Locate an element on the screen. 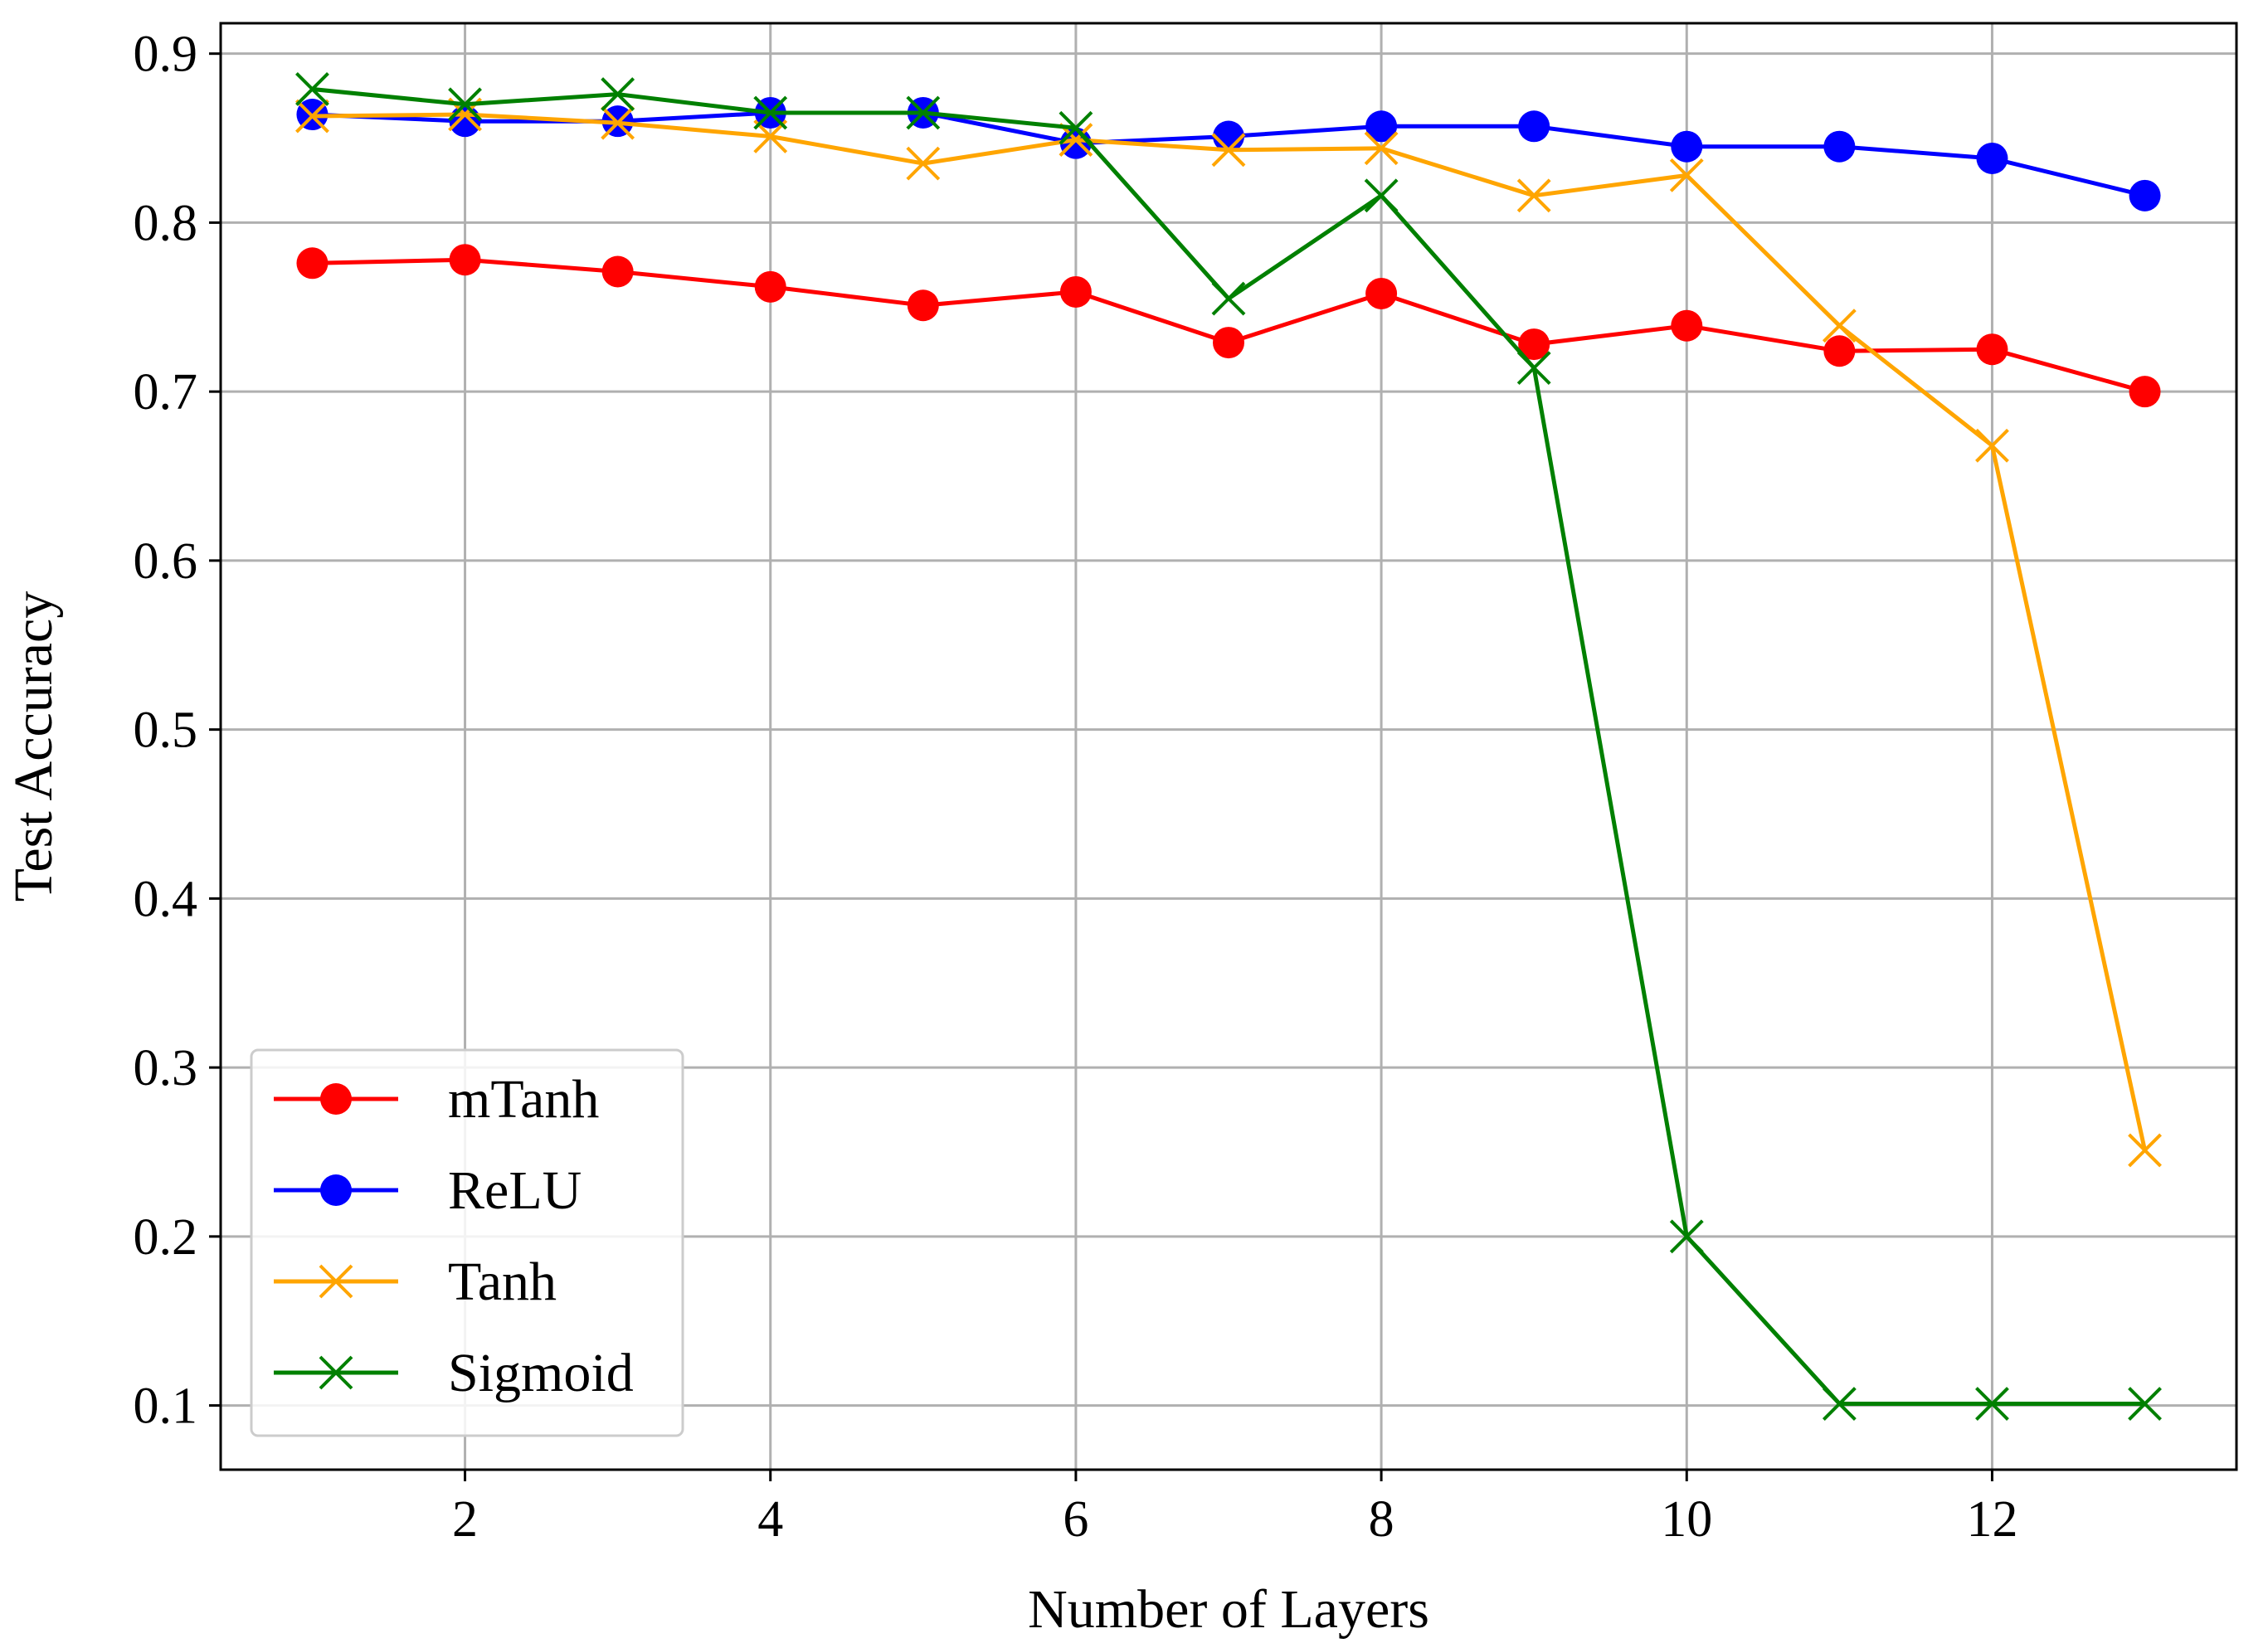  x-tick-label: 2 is located at coordinates (465, 1519).